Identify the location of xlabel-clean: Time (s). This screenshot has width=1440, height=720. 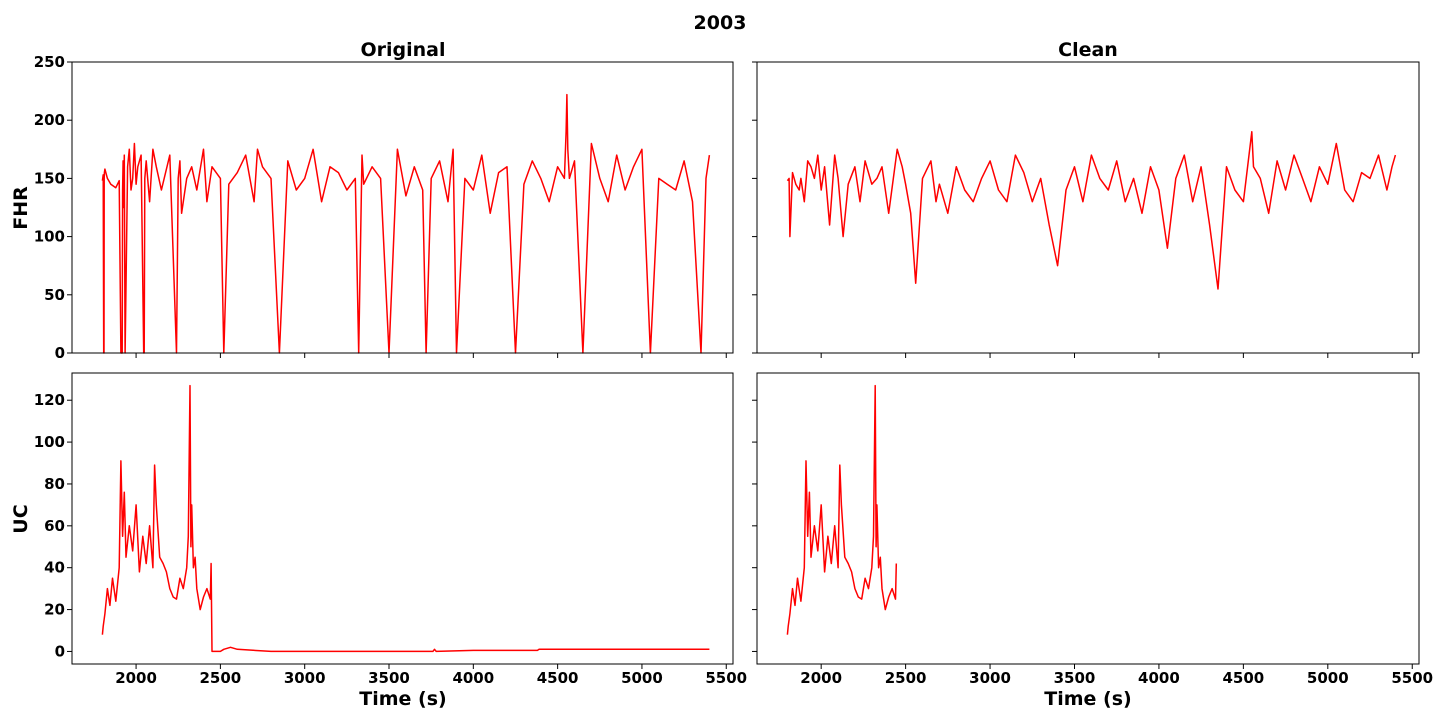
(1087, 699).